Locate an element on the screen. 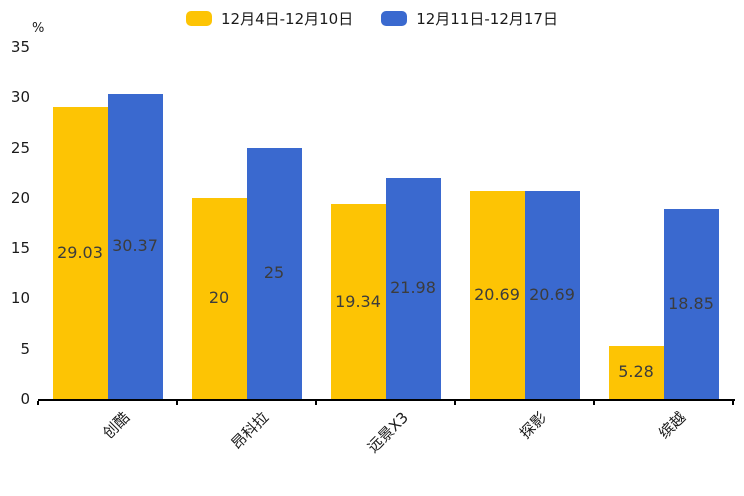  y-tick-label: 5 is located at coordinates (25, 348).